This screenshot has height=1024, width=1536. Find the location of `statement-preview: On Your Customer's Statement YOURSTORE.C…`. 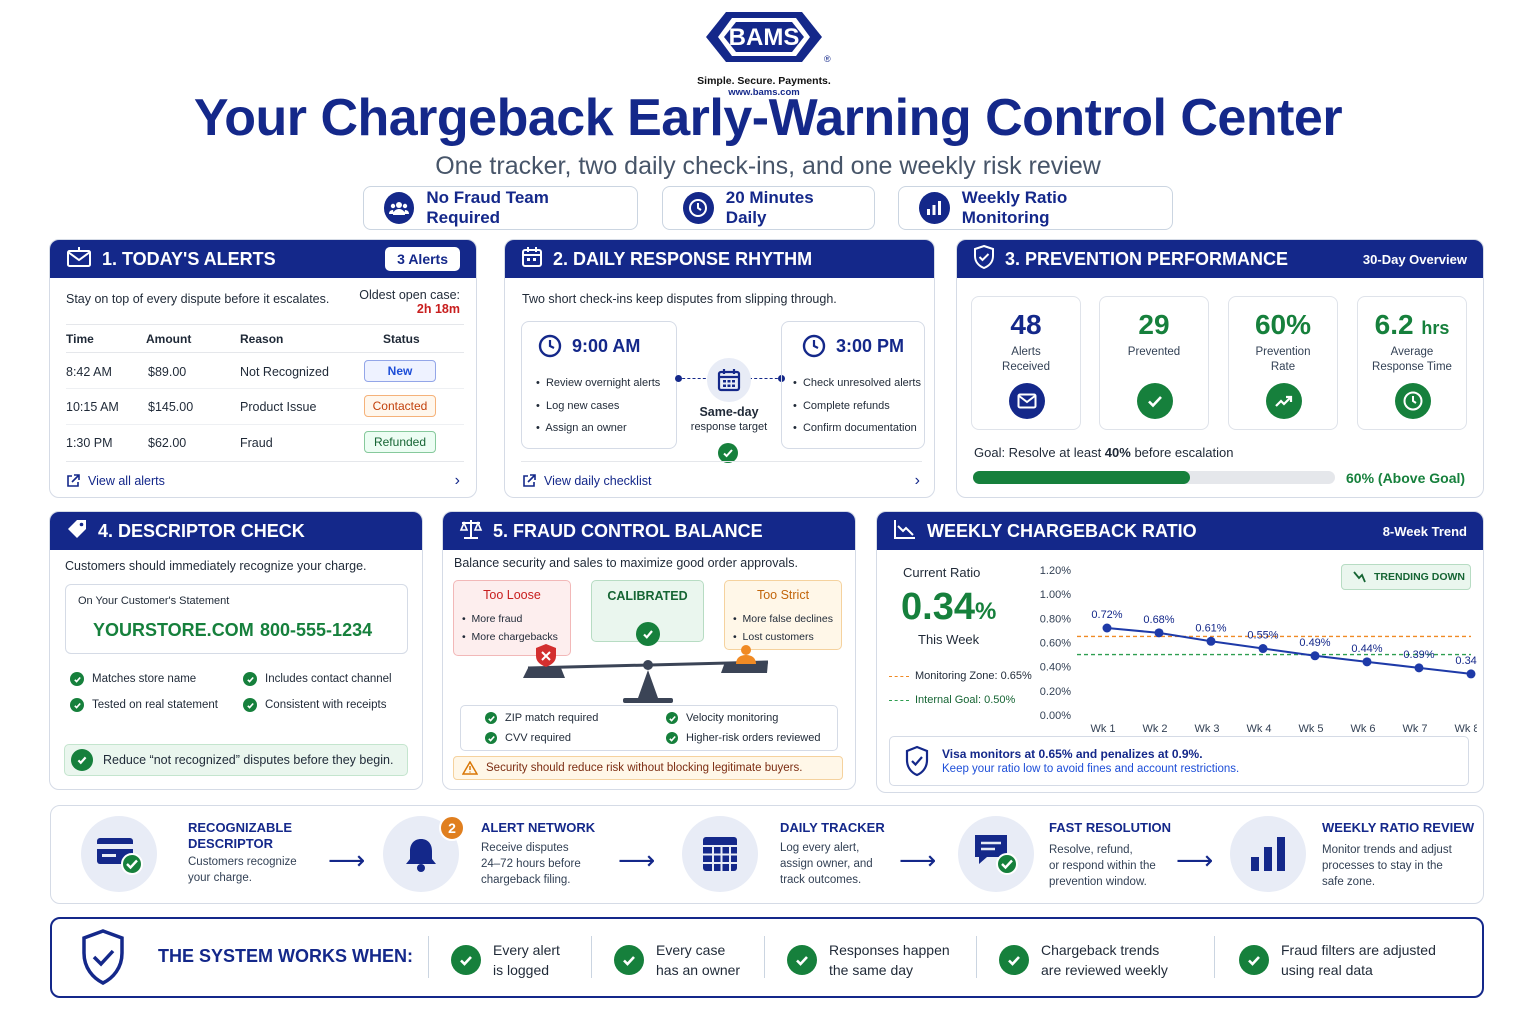

statement-preview: On Your Customer's Statement YOURSTORE.C… is located at coordinates (236, 619).